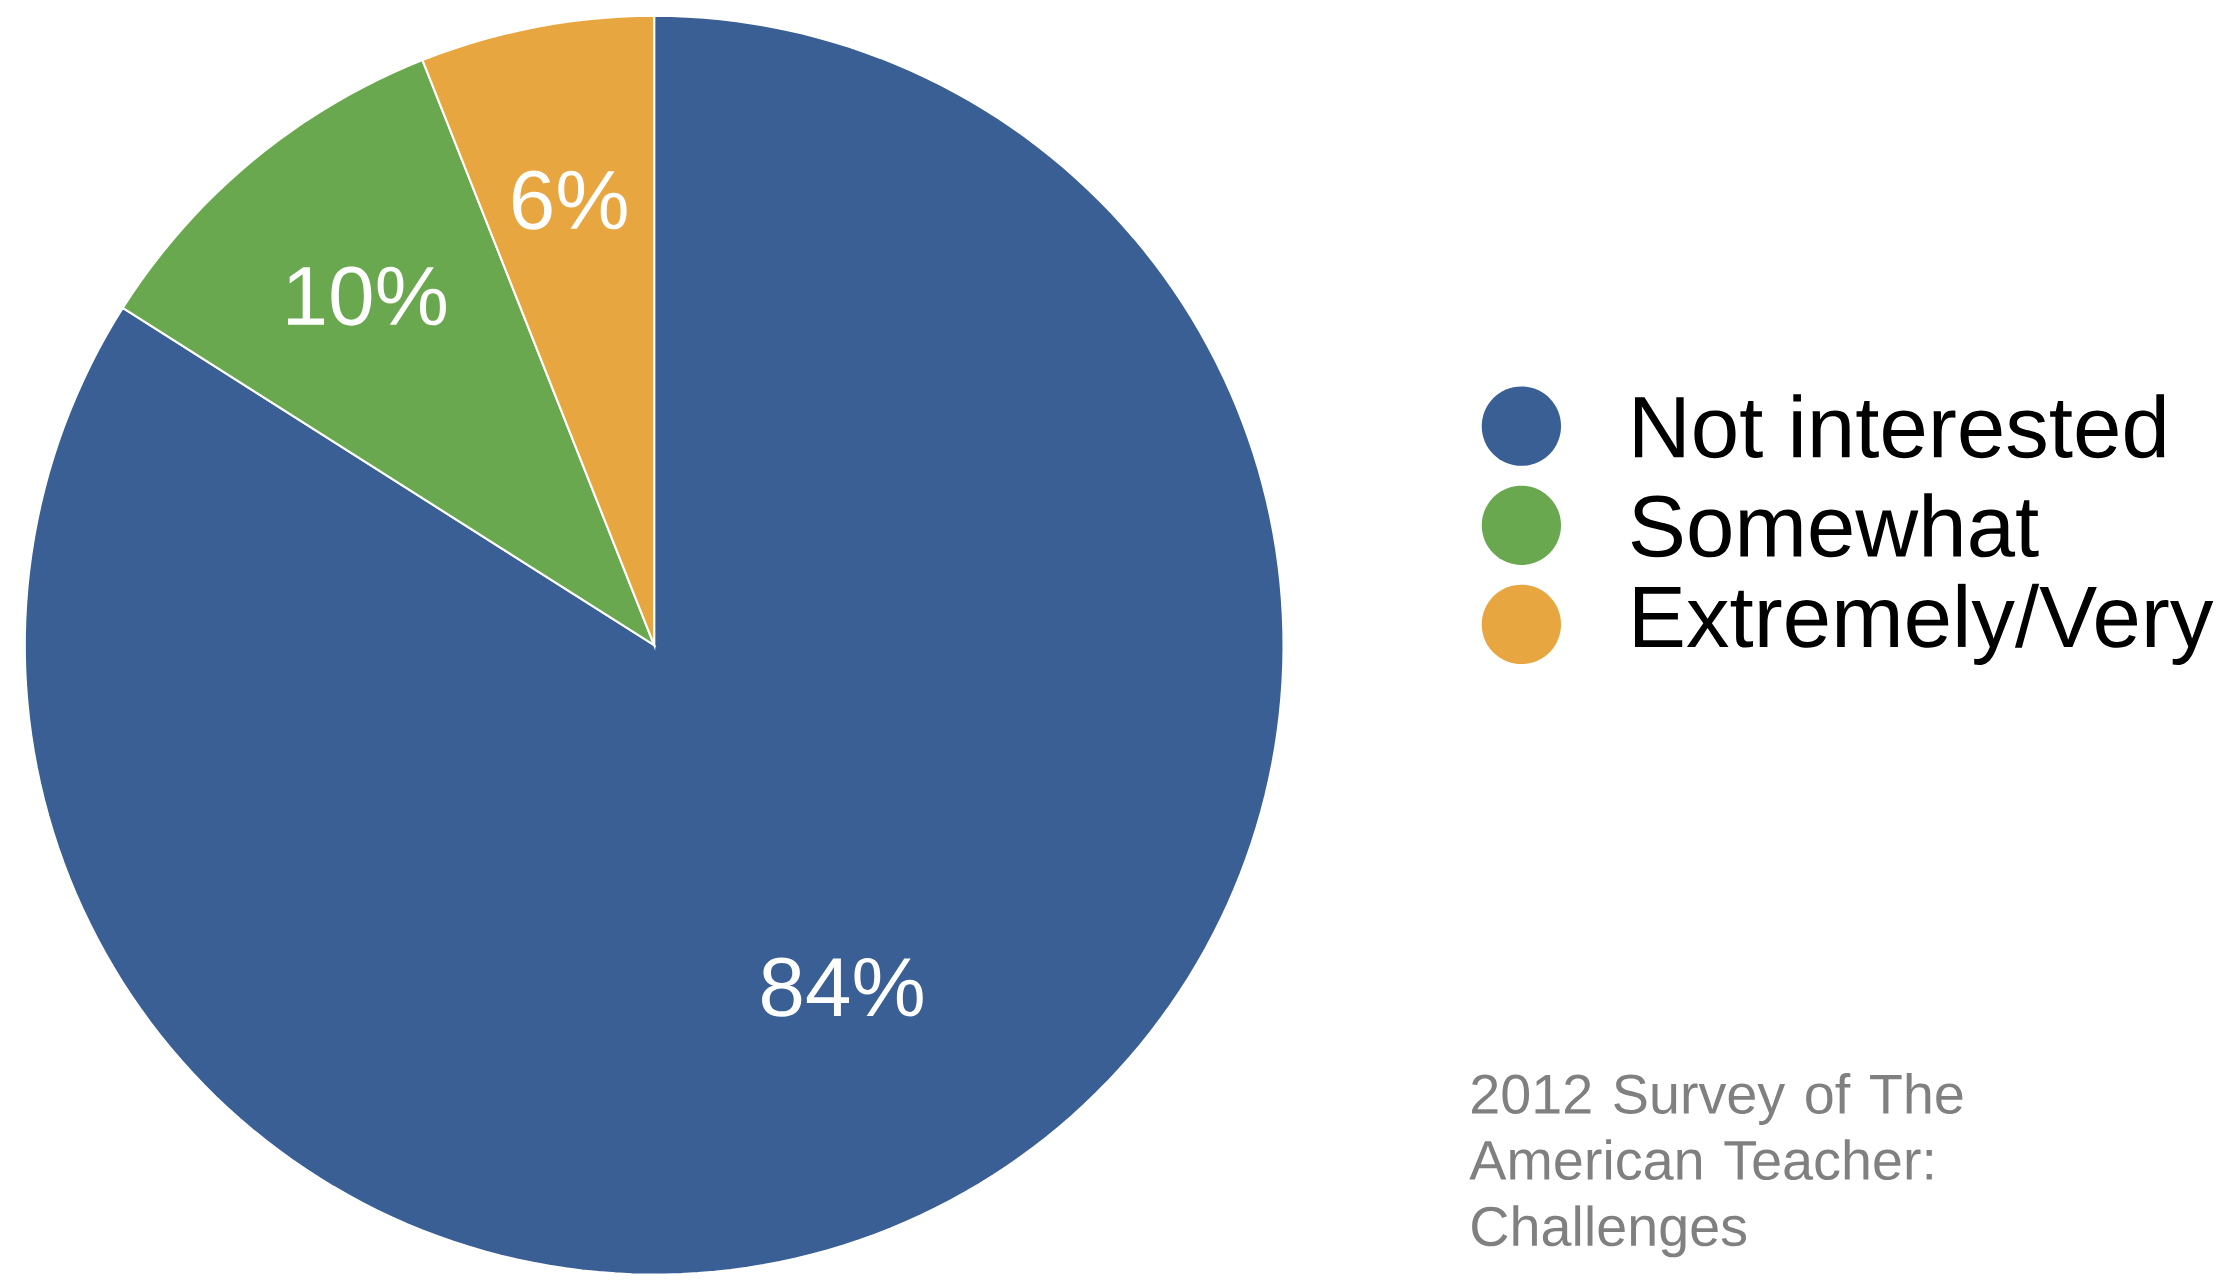 Image resolution: width=2225 pixels, height=1284 pixels. What do you see at coordinates (842, 987) in the screenshot?
I see `data-label: 84%` at bounding box center [842, 987].